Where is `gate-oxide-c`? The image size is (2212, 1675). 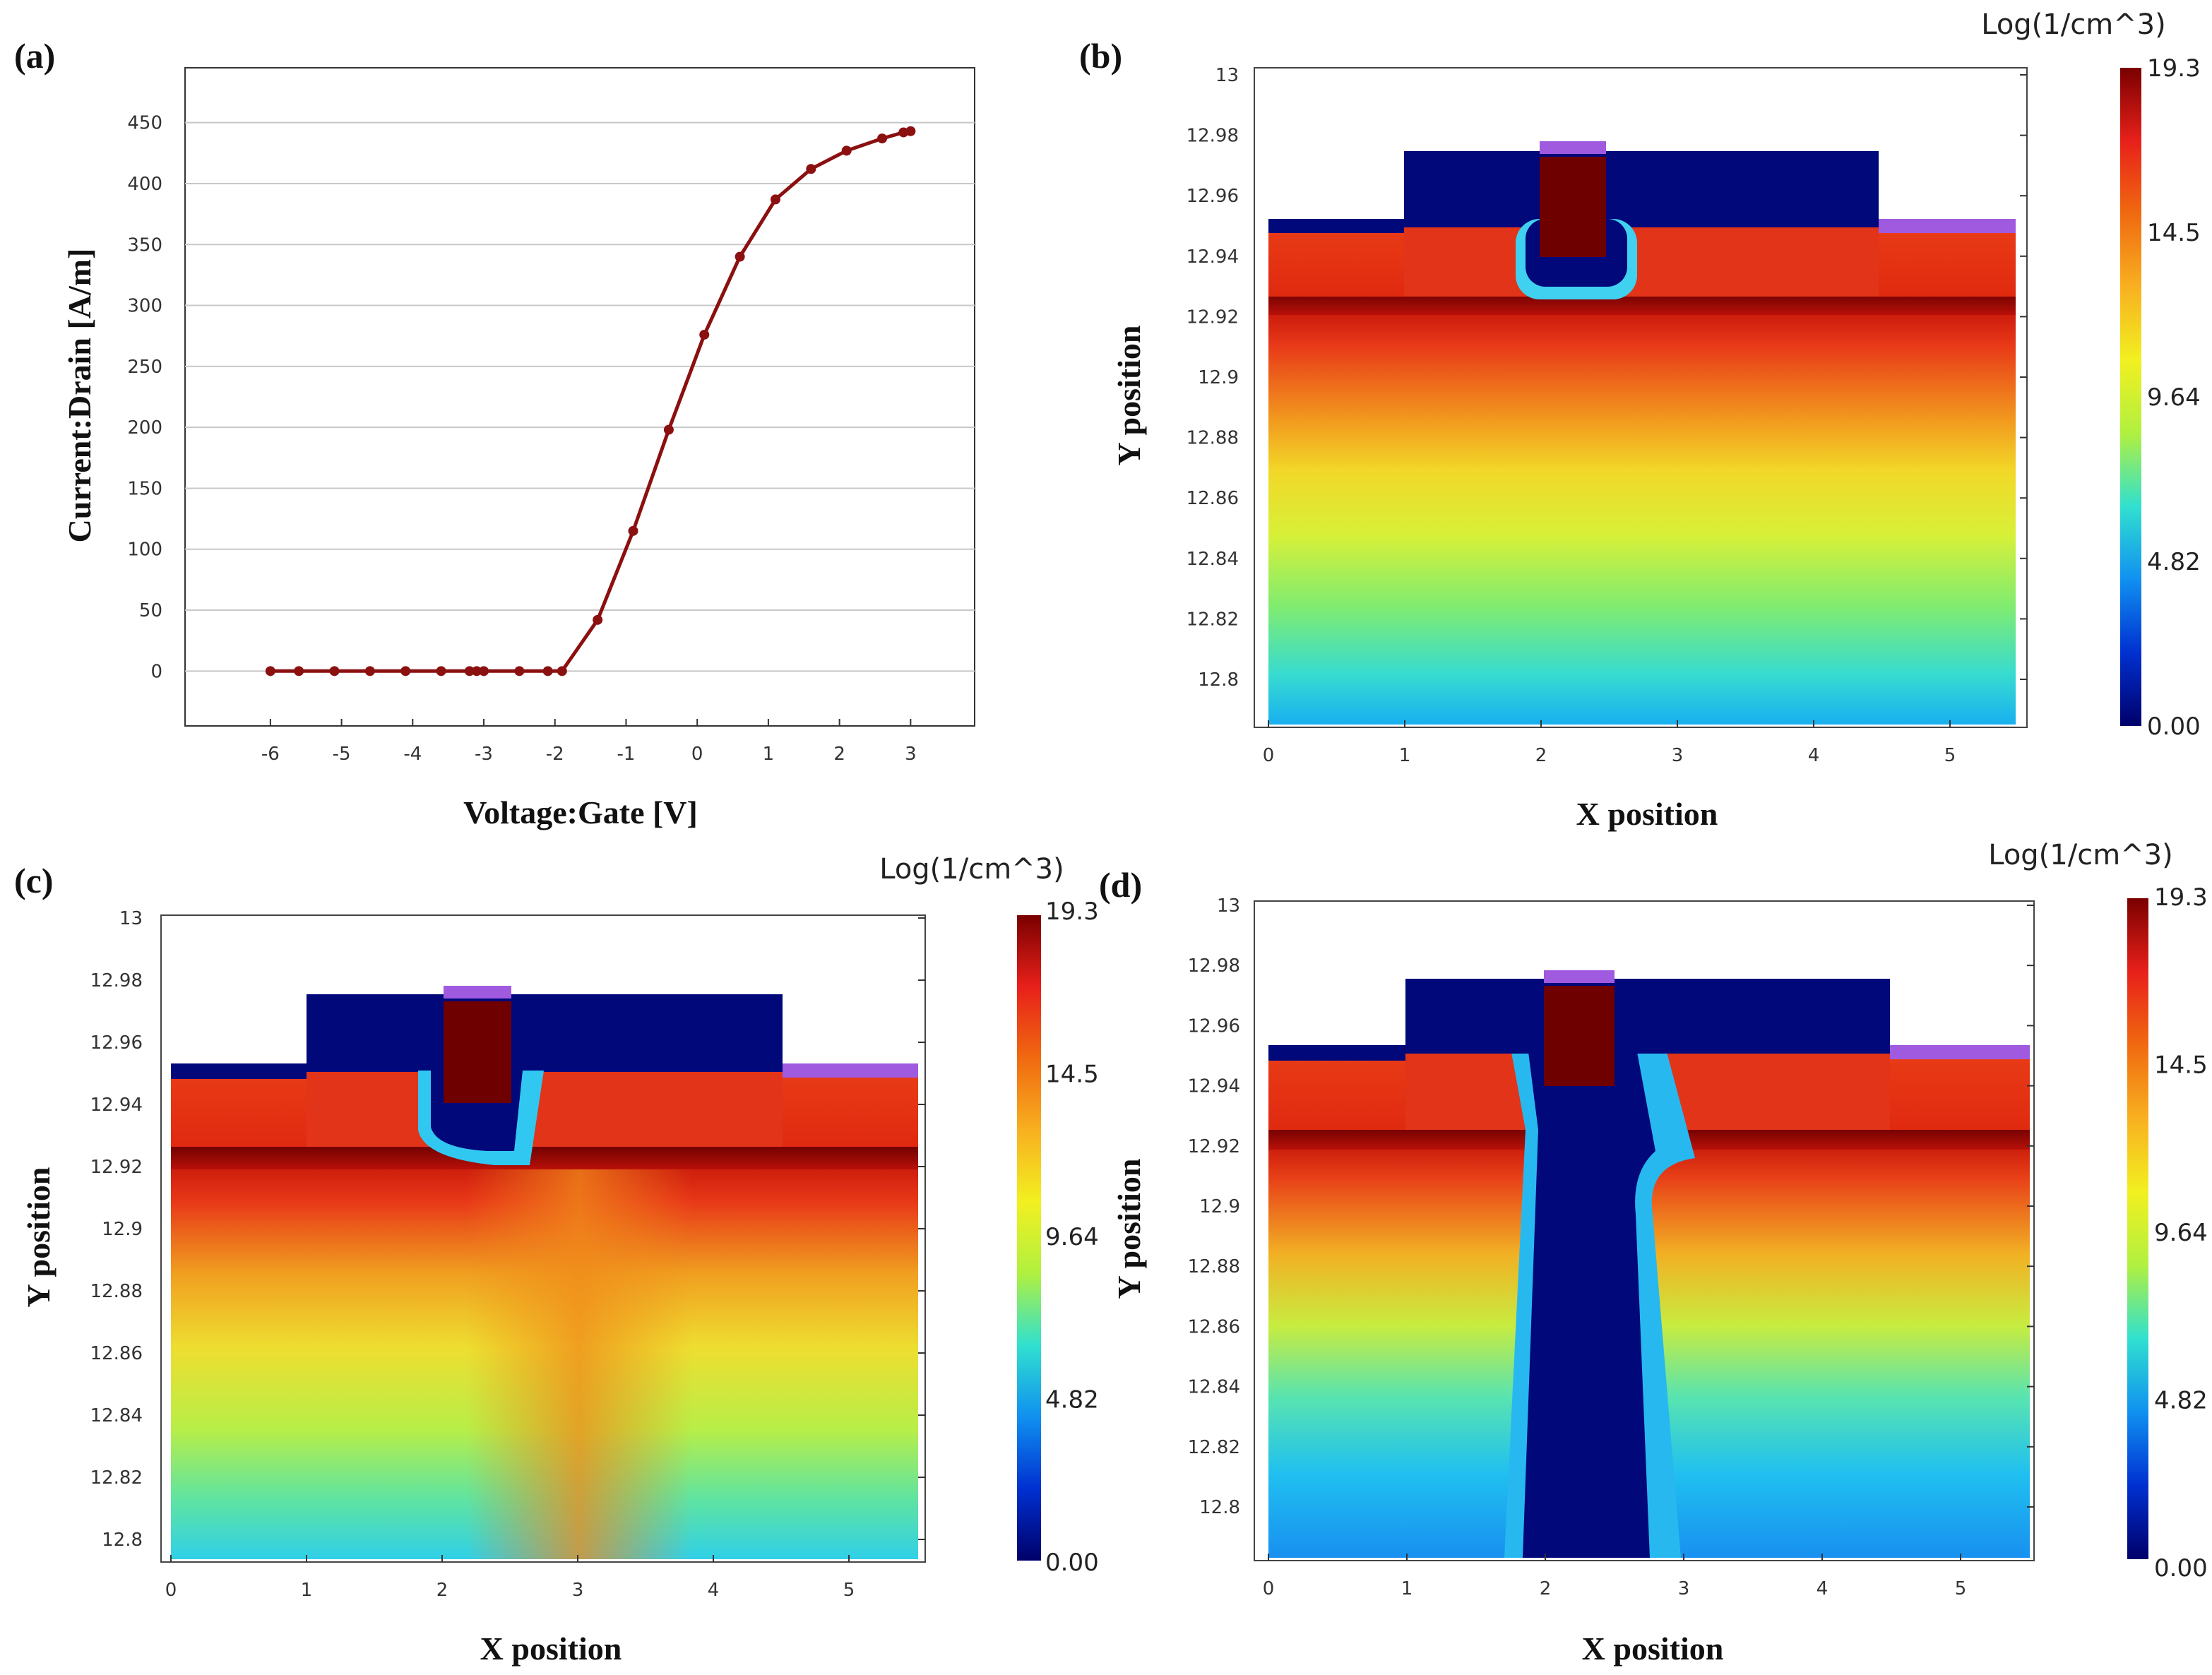 gate-oxide-c is located at coordinates (545, 1033).